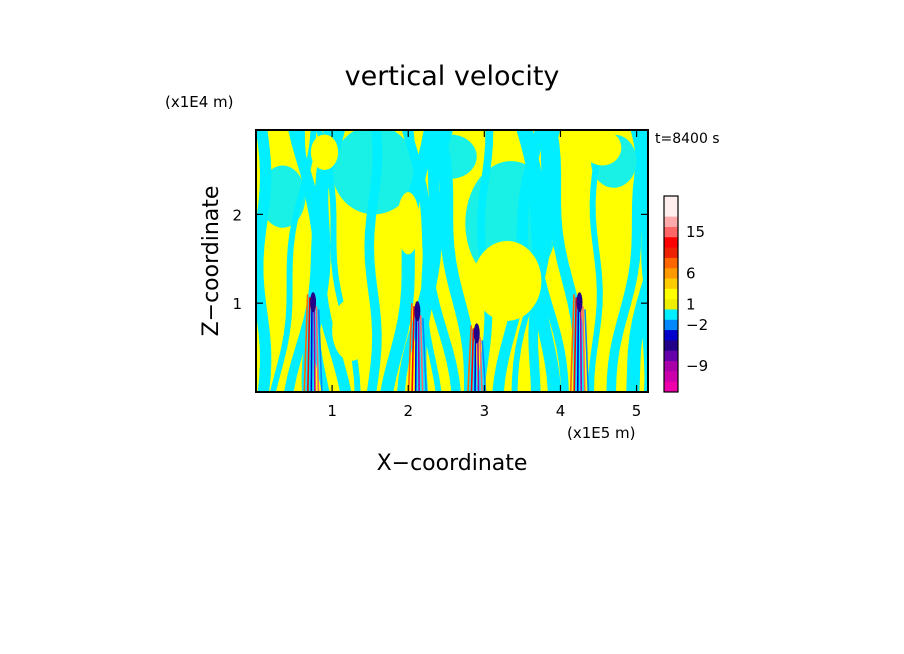  I want to click on time-label: t=8400 s, so click(687, 139).